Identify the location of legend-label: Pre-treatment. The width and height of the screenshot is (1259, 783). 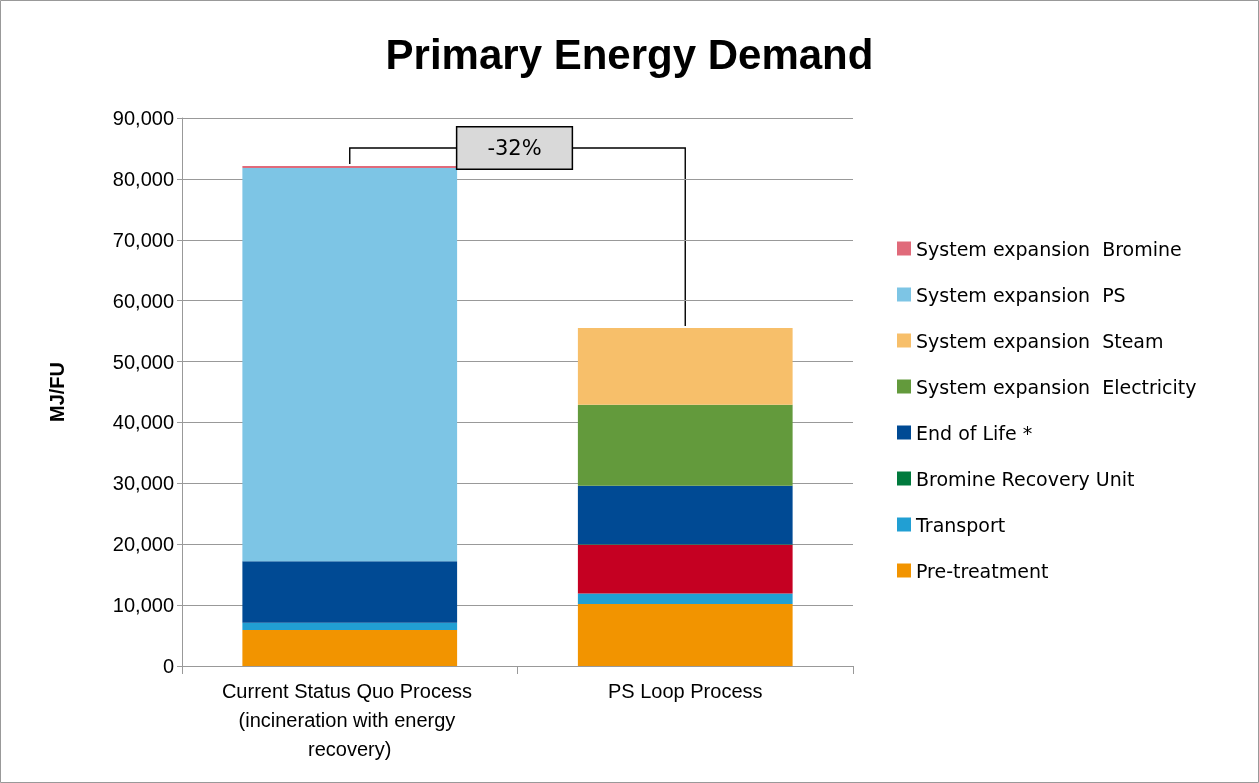
(982, 570).